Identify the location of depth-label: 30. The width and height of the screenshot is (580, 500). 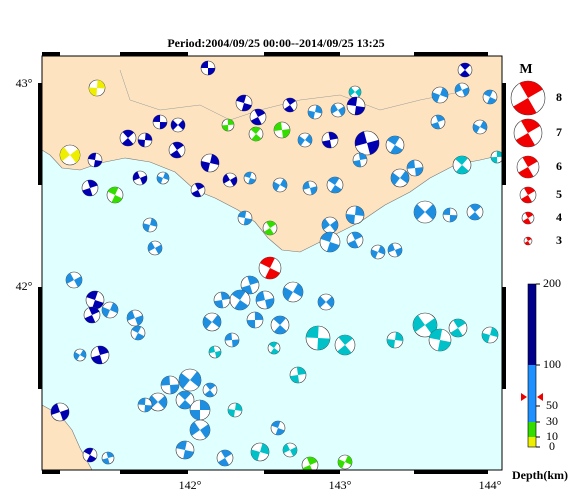
(552, 421).